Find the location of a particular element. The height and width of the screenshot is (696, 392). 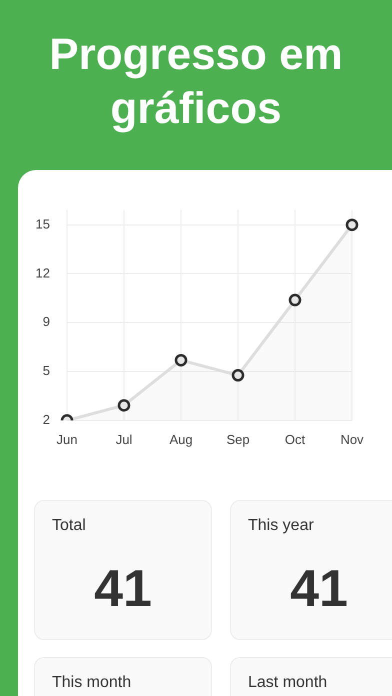

y-tick-label: 12 is located at coordinates (43, 272).